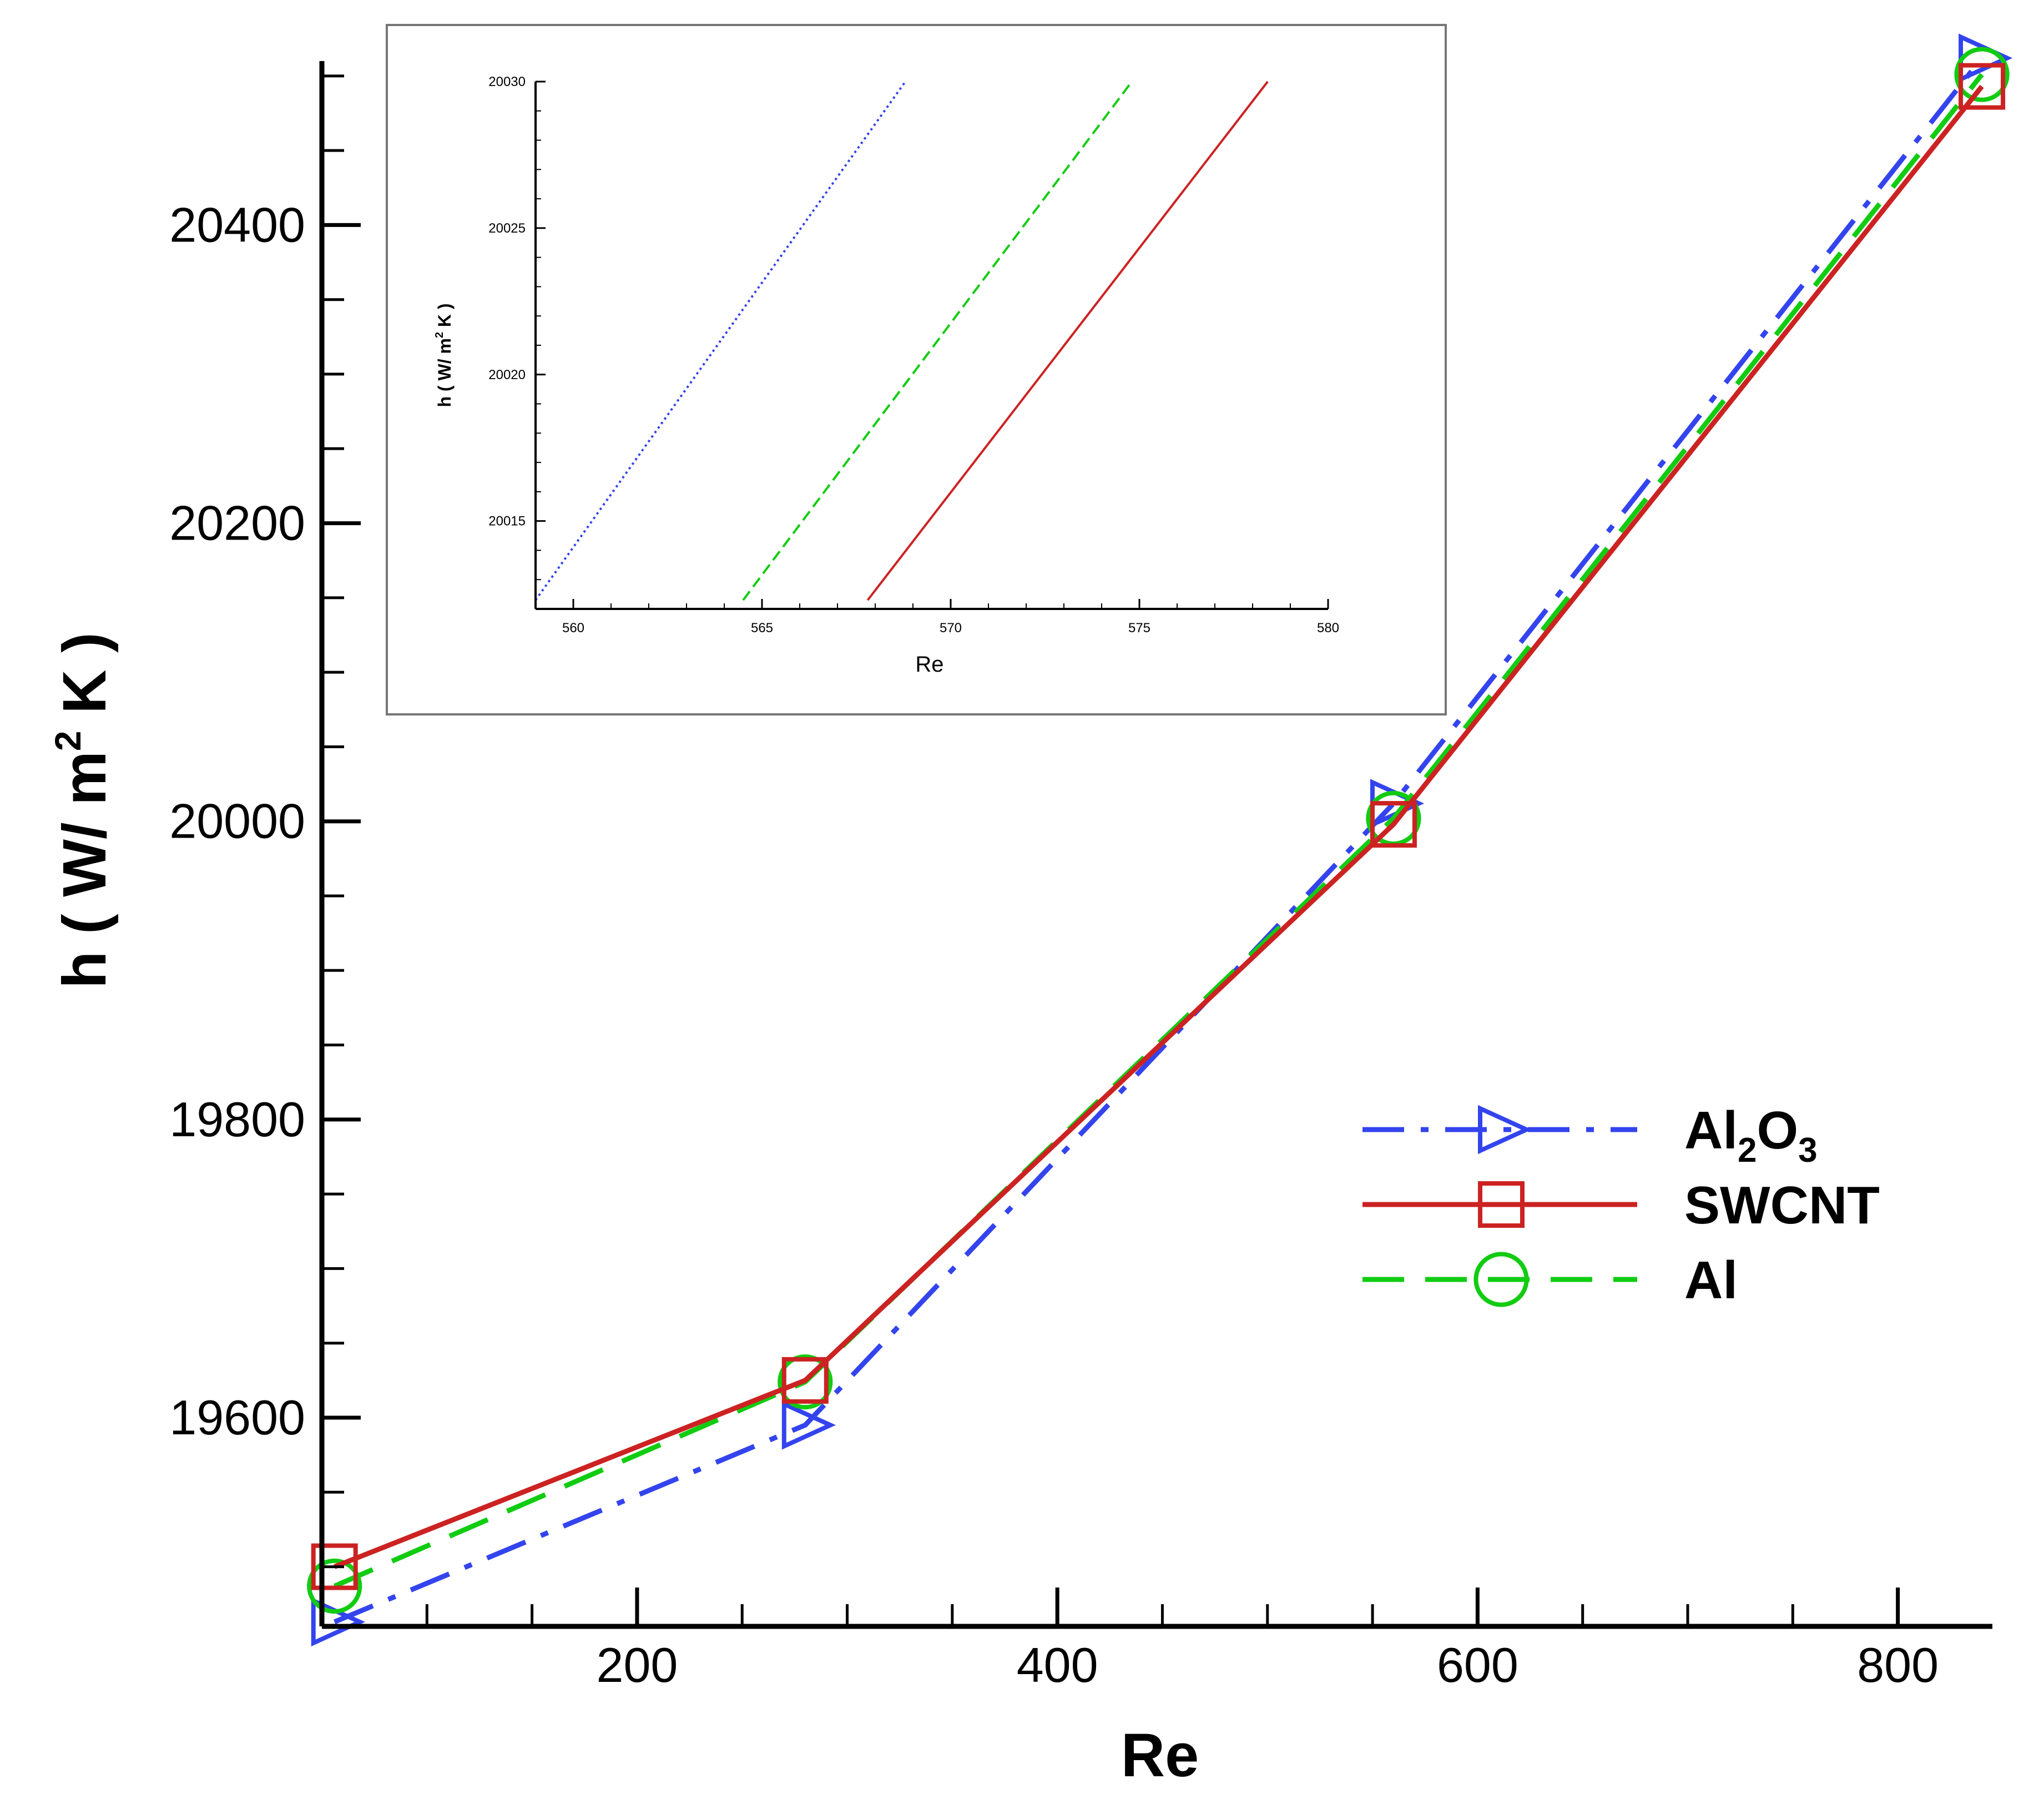  I want to click on x-tick-label: 200, so click(638, 1665).